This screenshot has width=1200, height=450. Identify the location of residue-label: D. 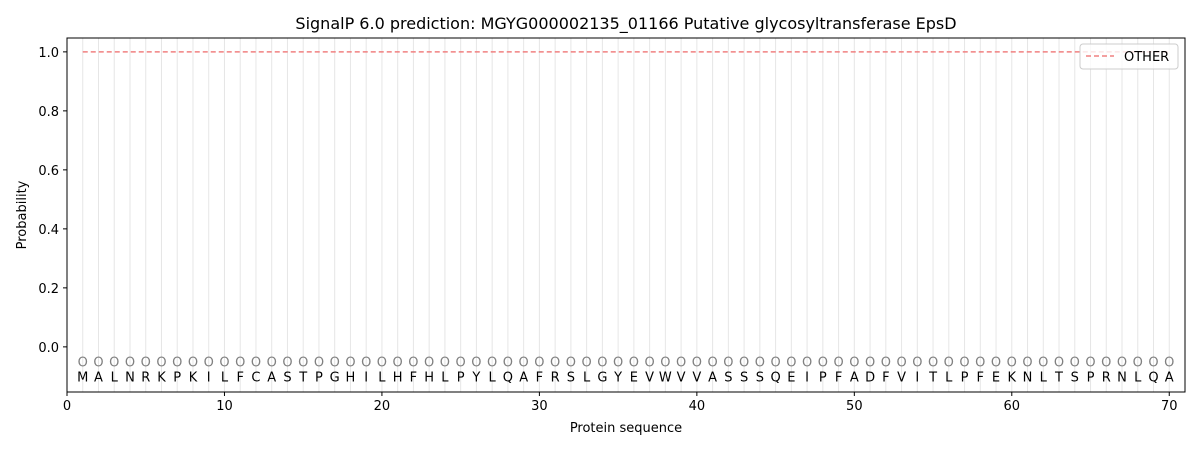
(870, 377).